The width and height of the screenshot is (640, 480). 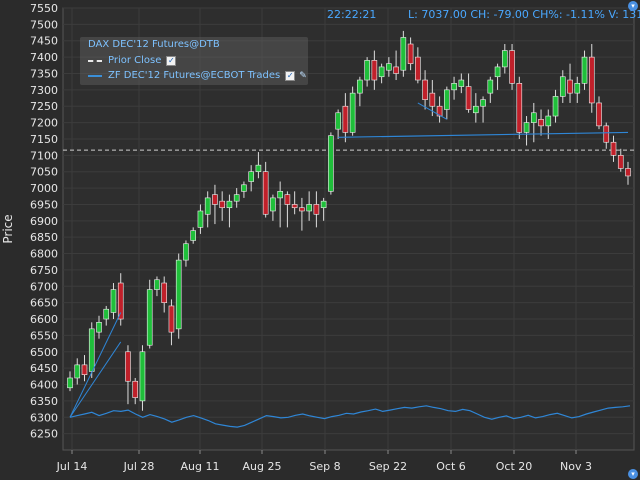 I want to click on y-tick-label: 6750, so click(x=44, y=270).